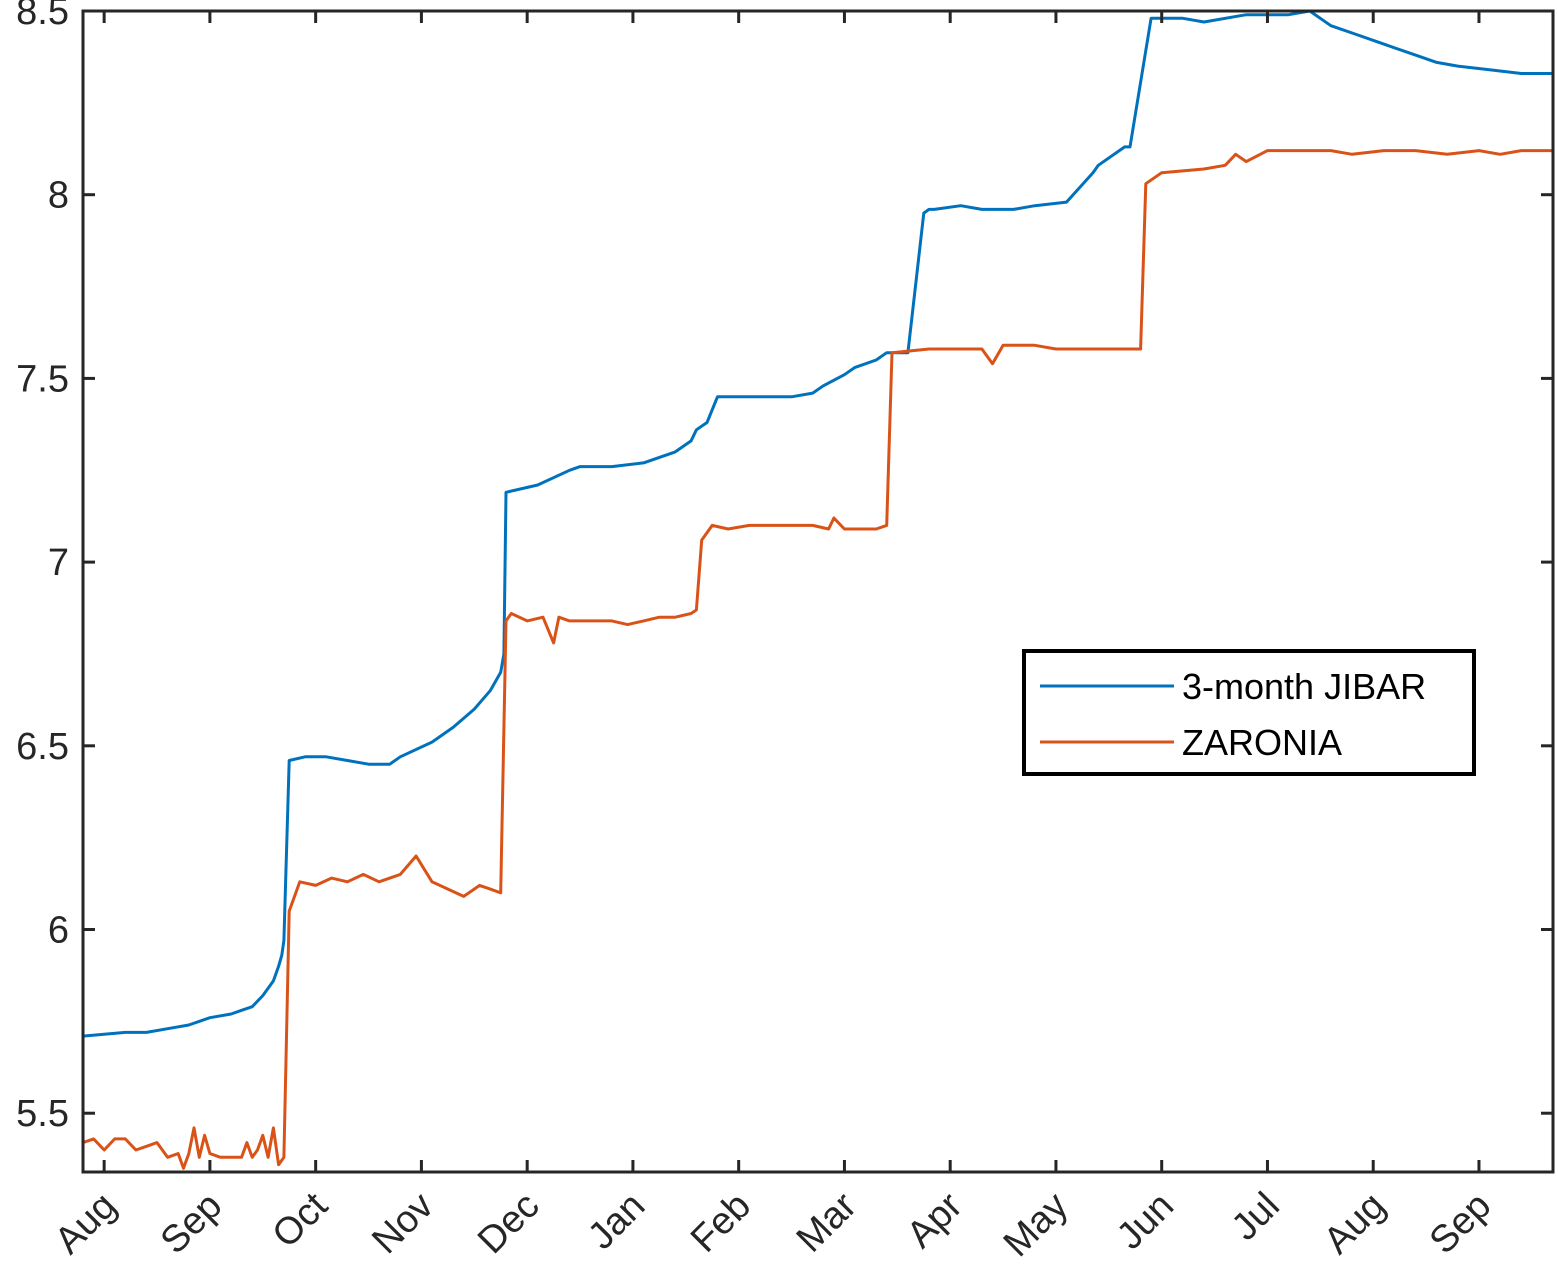 The image size is (1558, 1287). What do you see at coordinates (935, 1220) in the screenshot?
I see `x-tick-label: Apr` at bounding box center [935, 1220].